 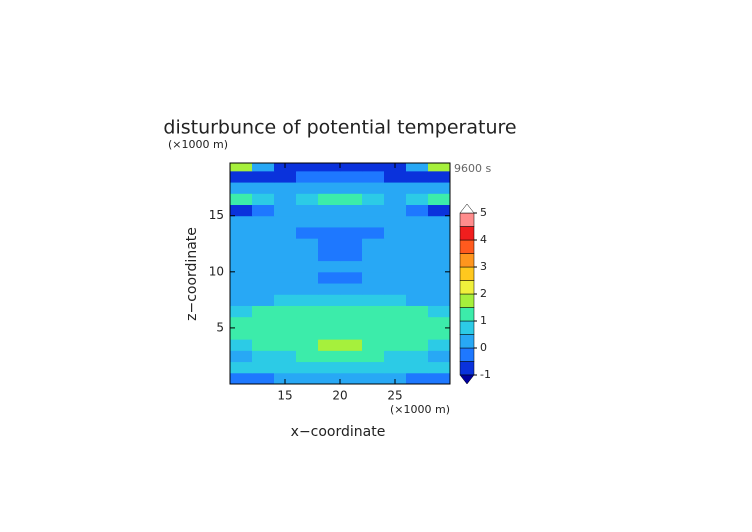 I want to click on time-label: 9600 s, so click(x=472, y=168).